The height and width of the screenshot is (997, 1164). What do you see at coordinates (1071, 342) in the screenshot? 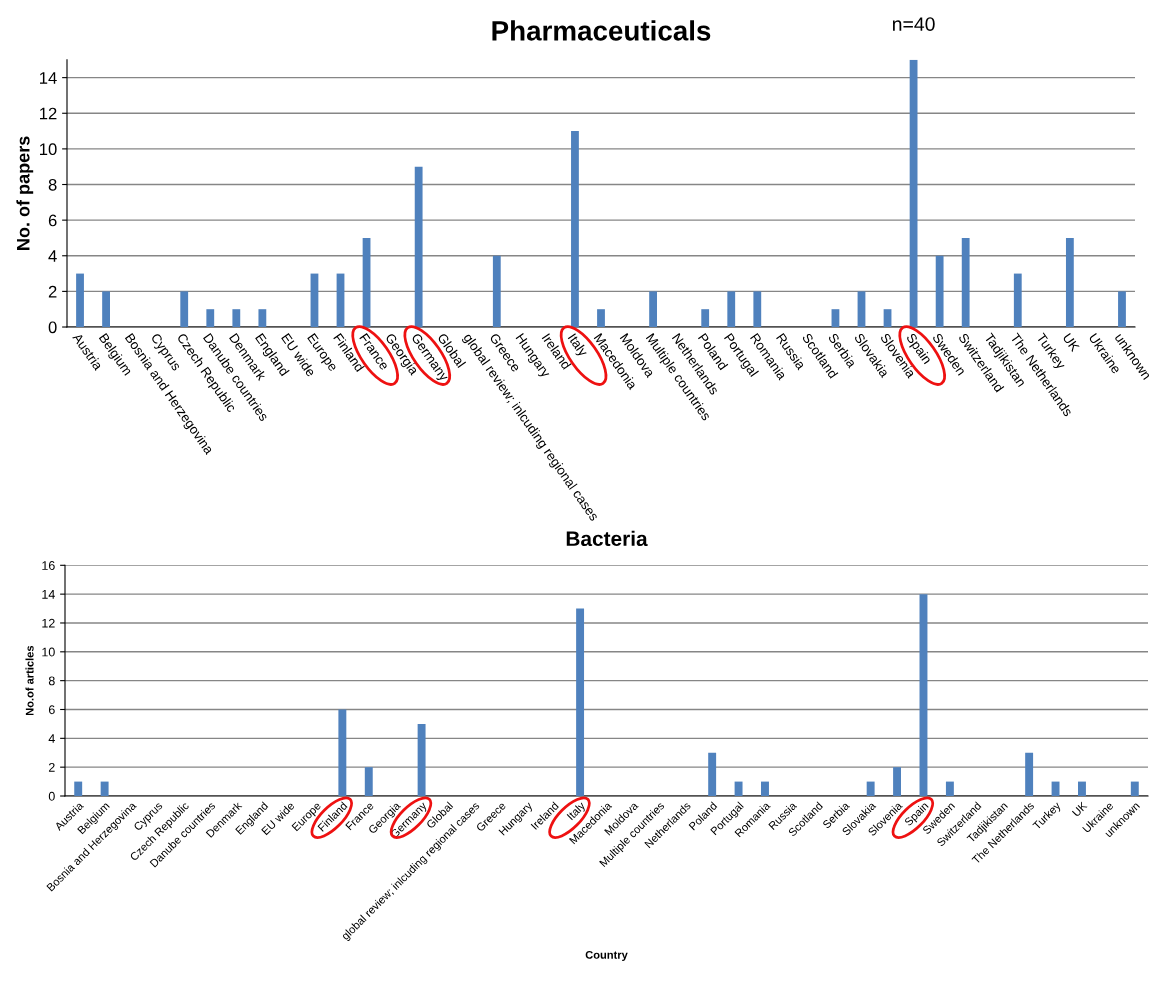
I see `x-tick-label: UK` at bounding box center [1071, 342].